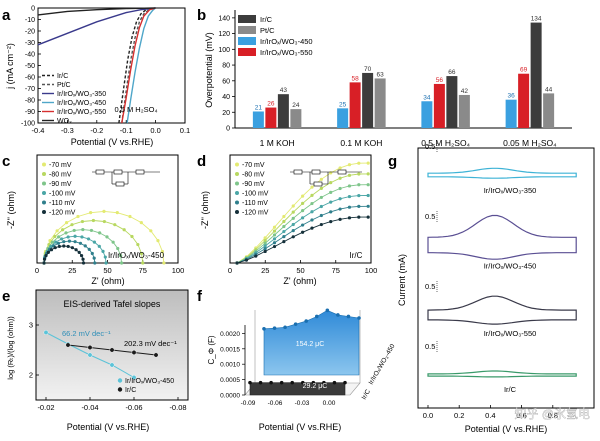 This screenshot has width=600, height=441. What do you see at coordinates (226, 113) in the screenshot?
I see `y-tick-label: 20` at bounding box center [226, 113].